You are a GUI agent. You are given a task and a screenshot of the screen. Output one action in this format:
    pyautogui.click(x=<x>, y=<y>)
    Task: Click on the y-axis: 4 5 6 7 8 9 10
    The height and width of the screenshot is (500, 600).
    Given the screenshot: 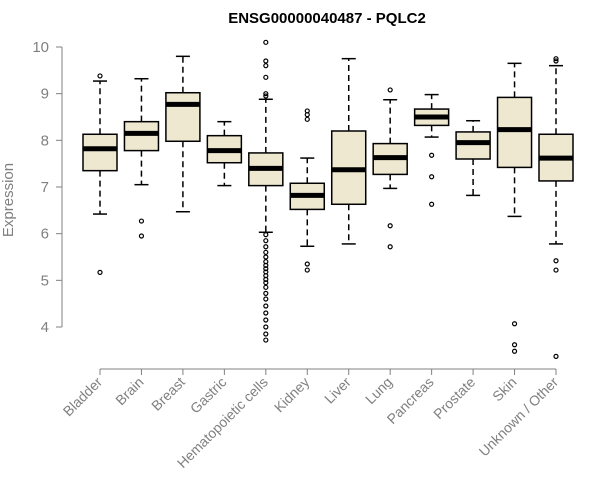 What is the action you would take?
    pyautogui.click(x=47, y=187)
    